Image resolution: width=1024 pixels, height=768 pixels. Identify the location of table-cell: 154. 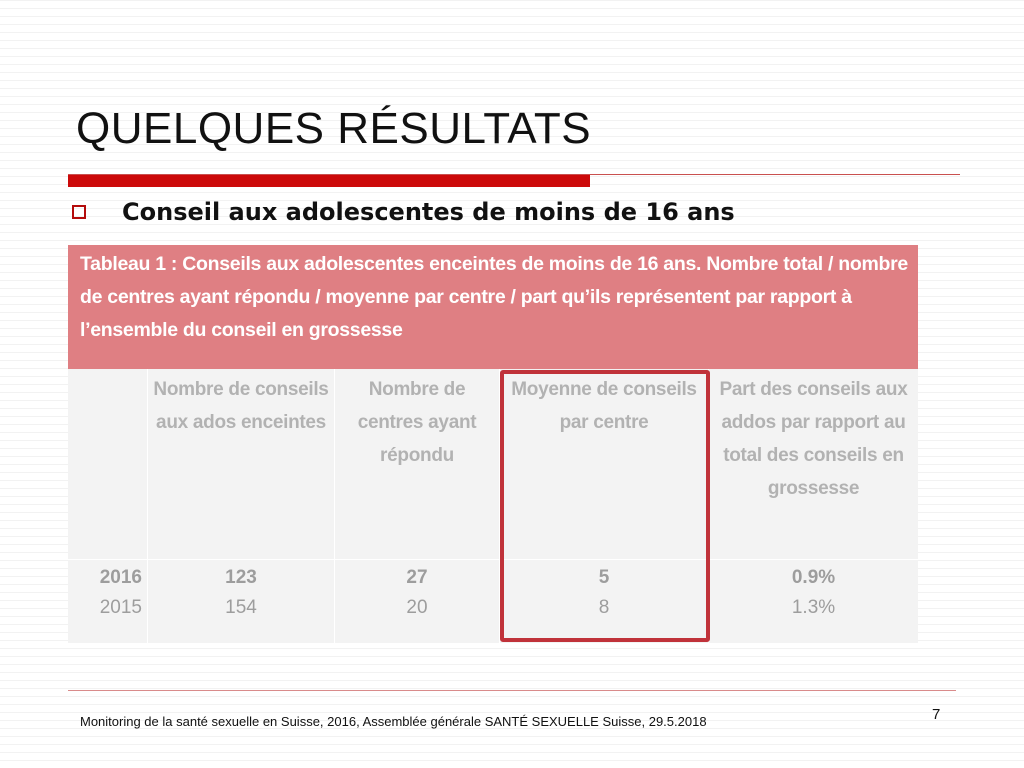
(241, 607).